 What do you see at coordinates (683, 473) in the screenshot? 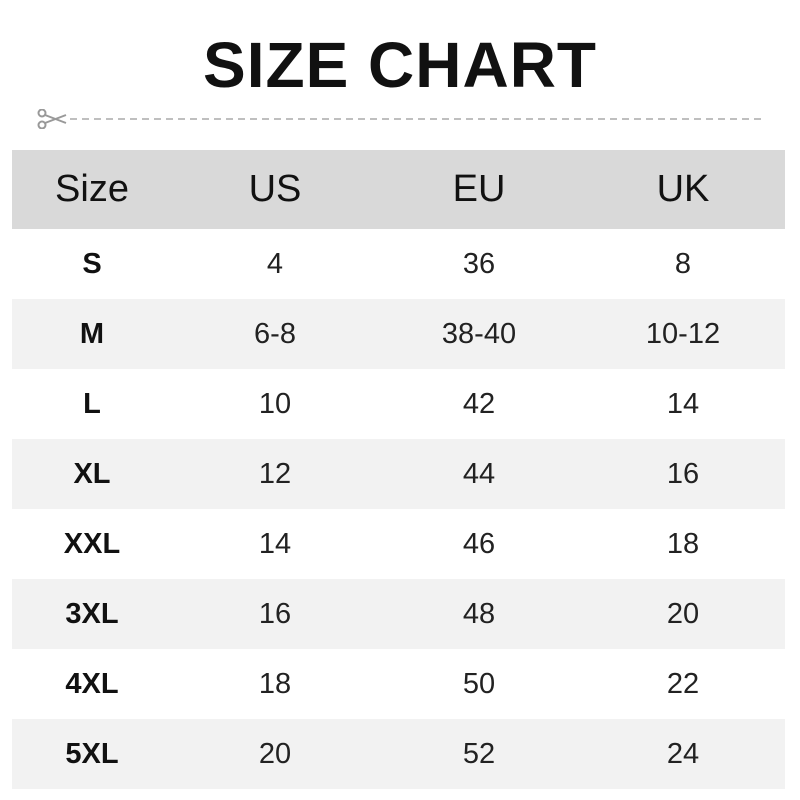
I see `cell-uk: 16` at bounding box center [683, 473].